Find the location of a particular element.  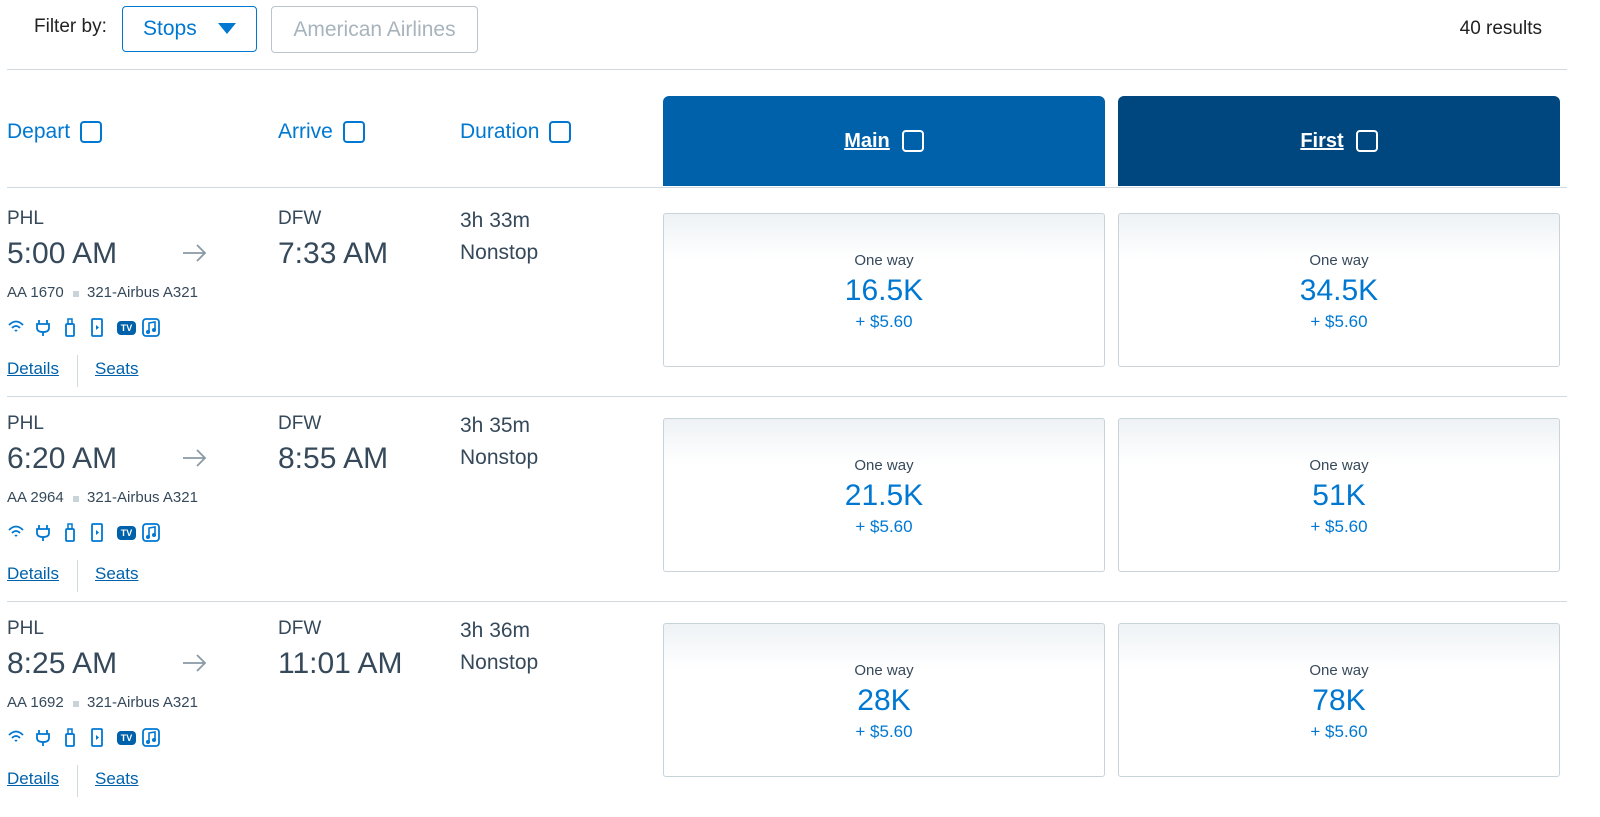

fare-option: One way 51K + $5.60 is located at coordinates (1339, 495).